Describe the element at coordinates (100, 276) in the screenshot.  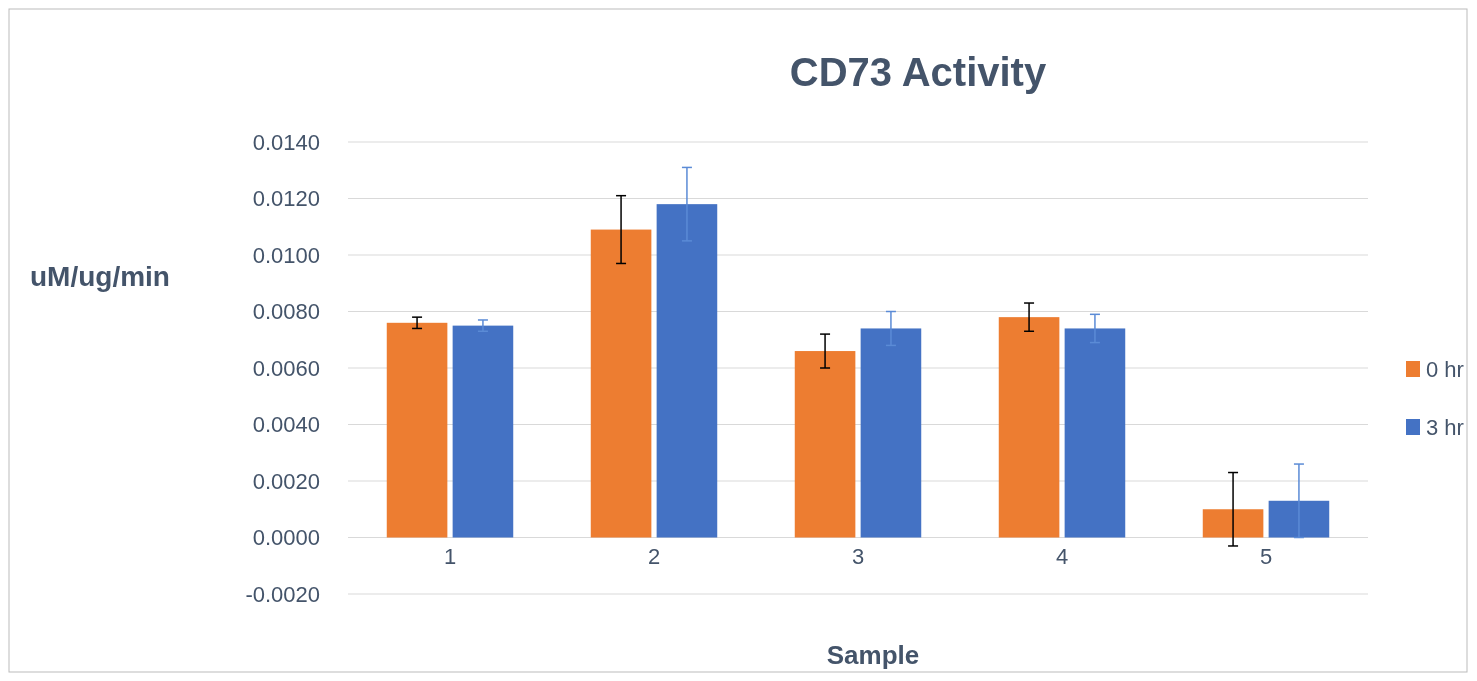
I see `y-axis-title: uM/ug/min` at that location.